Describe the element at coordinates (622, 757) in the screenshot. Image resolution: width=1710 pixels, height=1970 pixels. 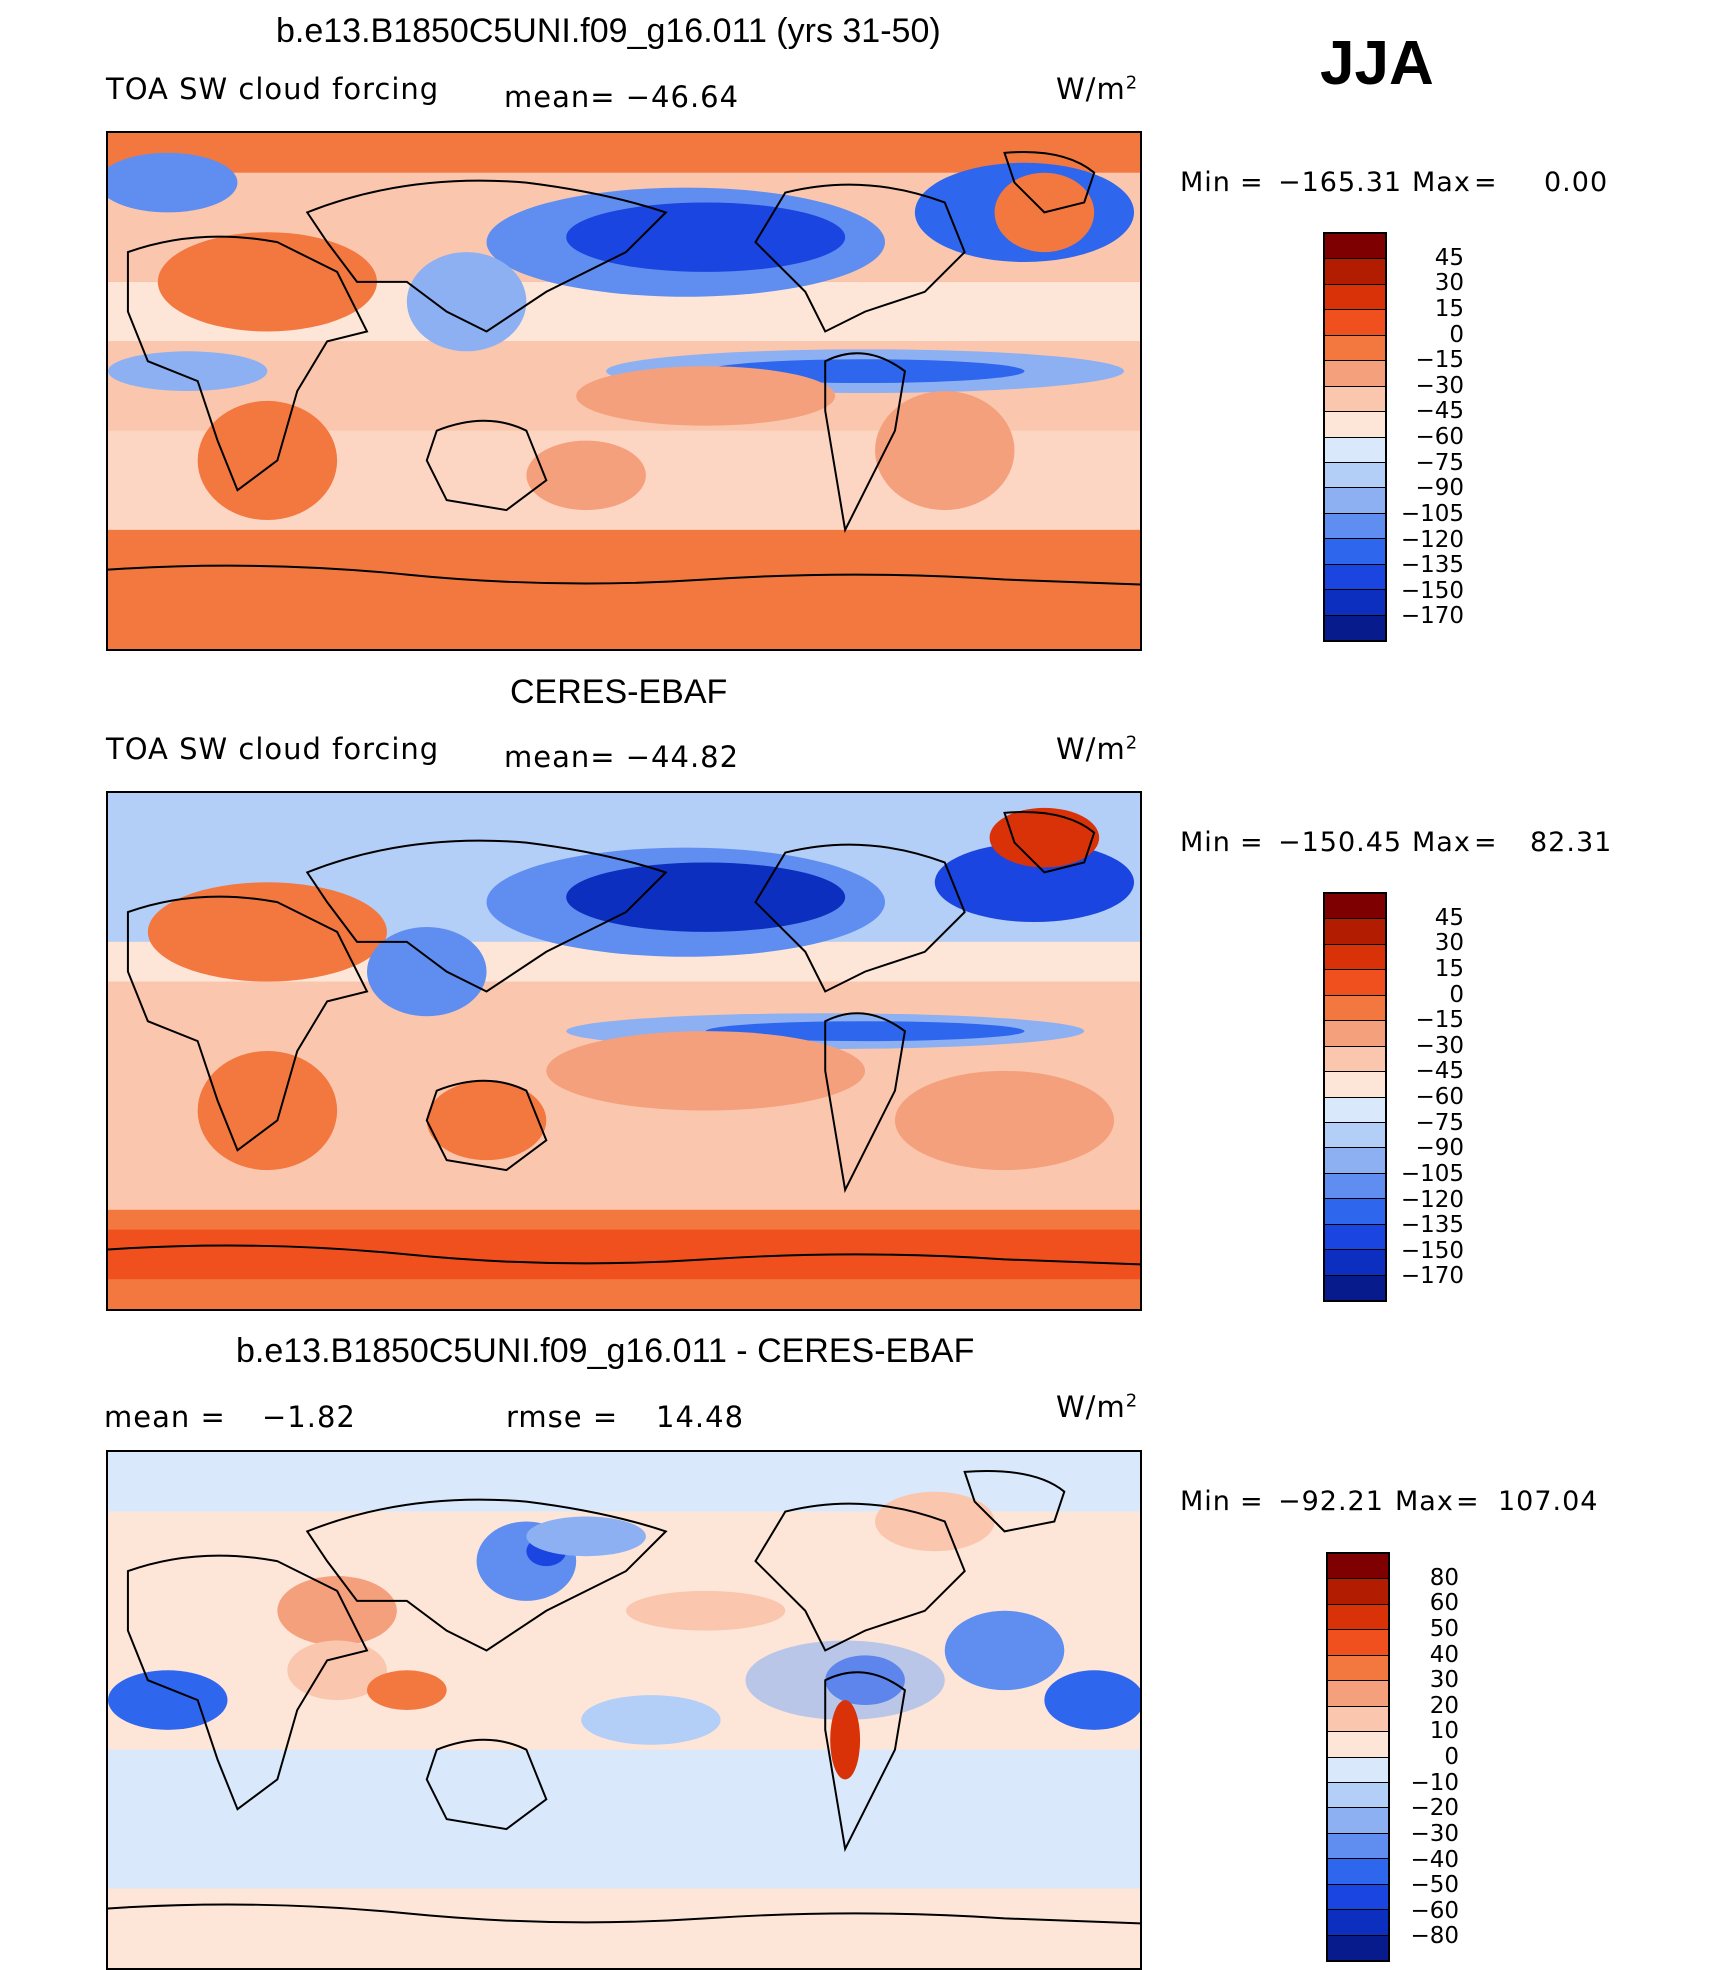
I see `panel-2-mean-label: mean= −44.82` at that location.